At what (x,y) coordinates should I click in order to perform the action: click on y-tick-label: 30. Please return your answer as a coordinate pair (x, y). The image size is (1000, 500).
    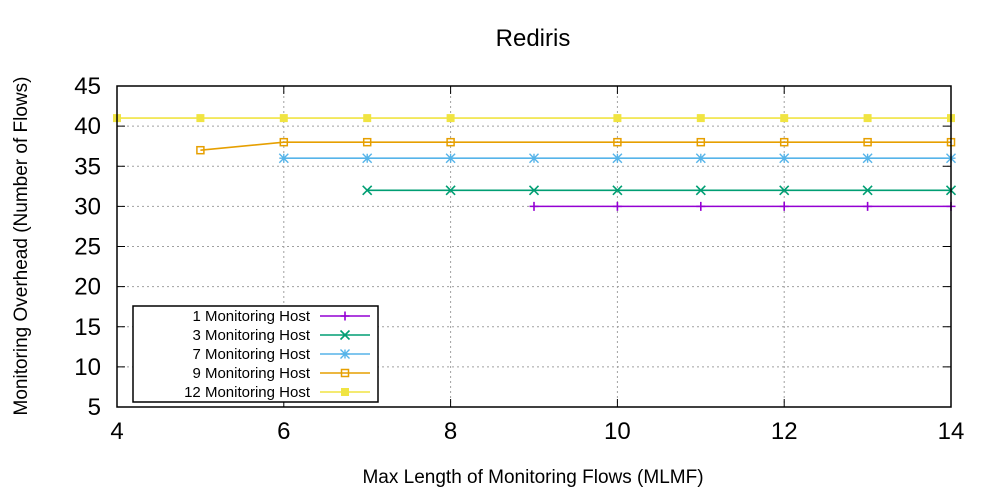
    Looking at the image, I should click on (87, 206).